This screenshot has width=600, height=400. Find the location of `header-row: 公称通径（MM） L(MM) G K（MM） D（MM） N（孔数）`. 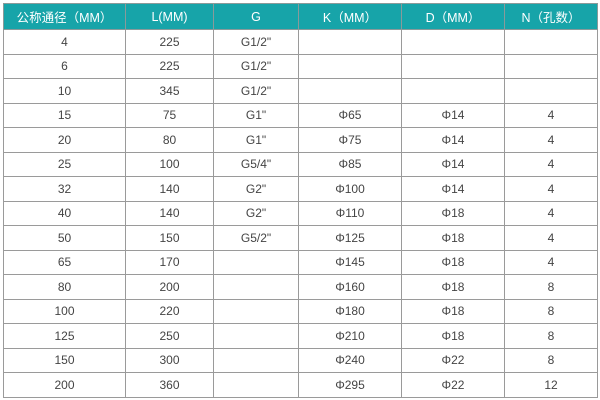

header-row: 公称通径（MM） L(MM) G K（MM） D（MM） N（孔数） is located at coordinates (300, 16).